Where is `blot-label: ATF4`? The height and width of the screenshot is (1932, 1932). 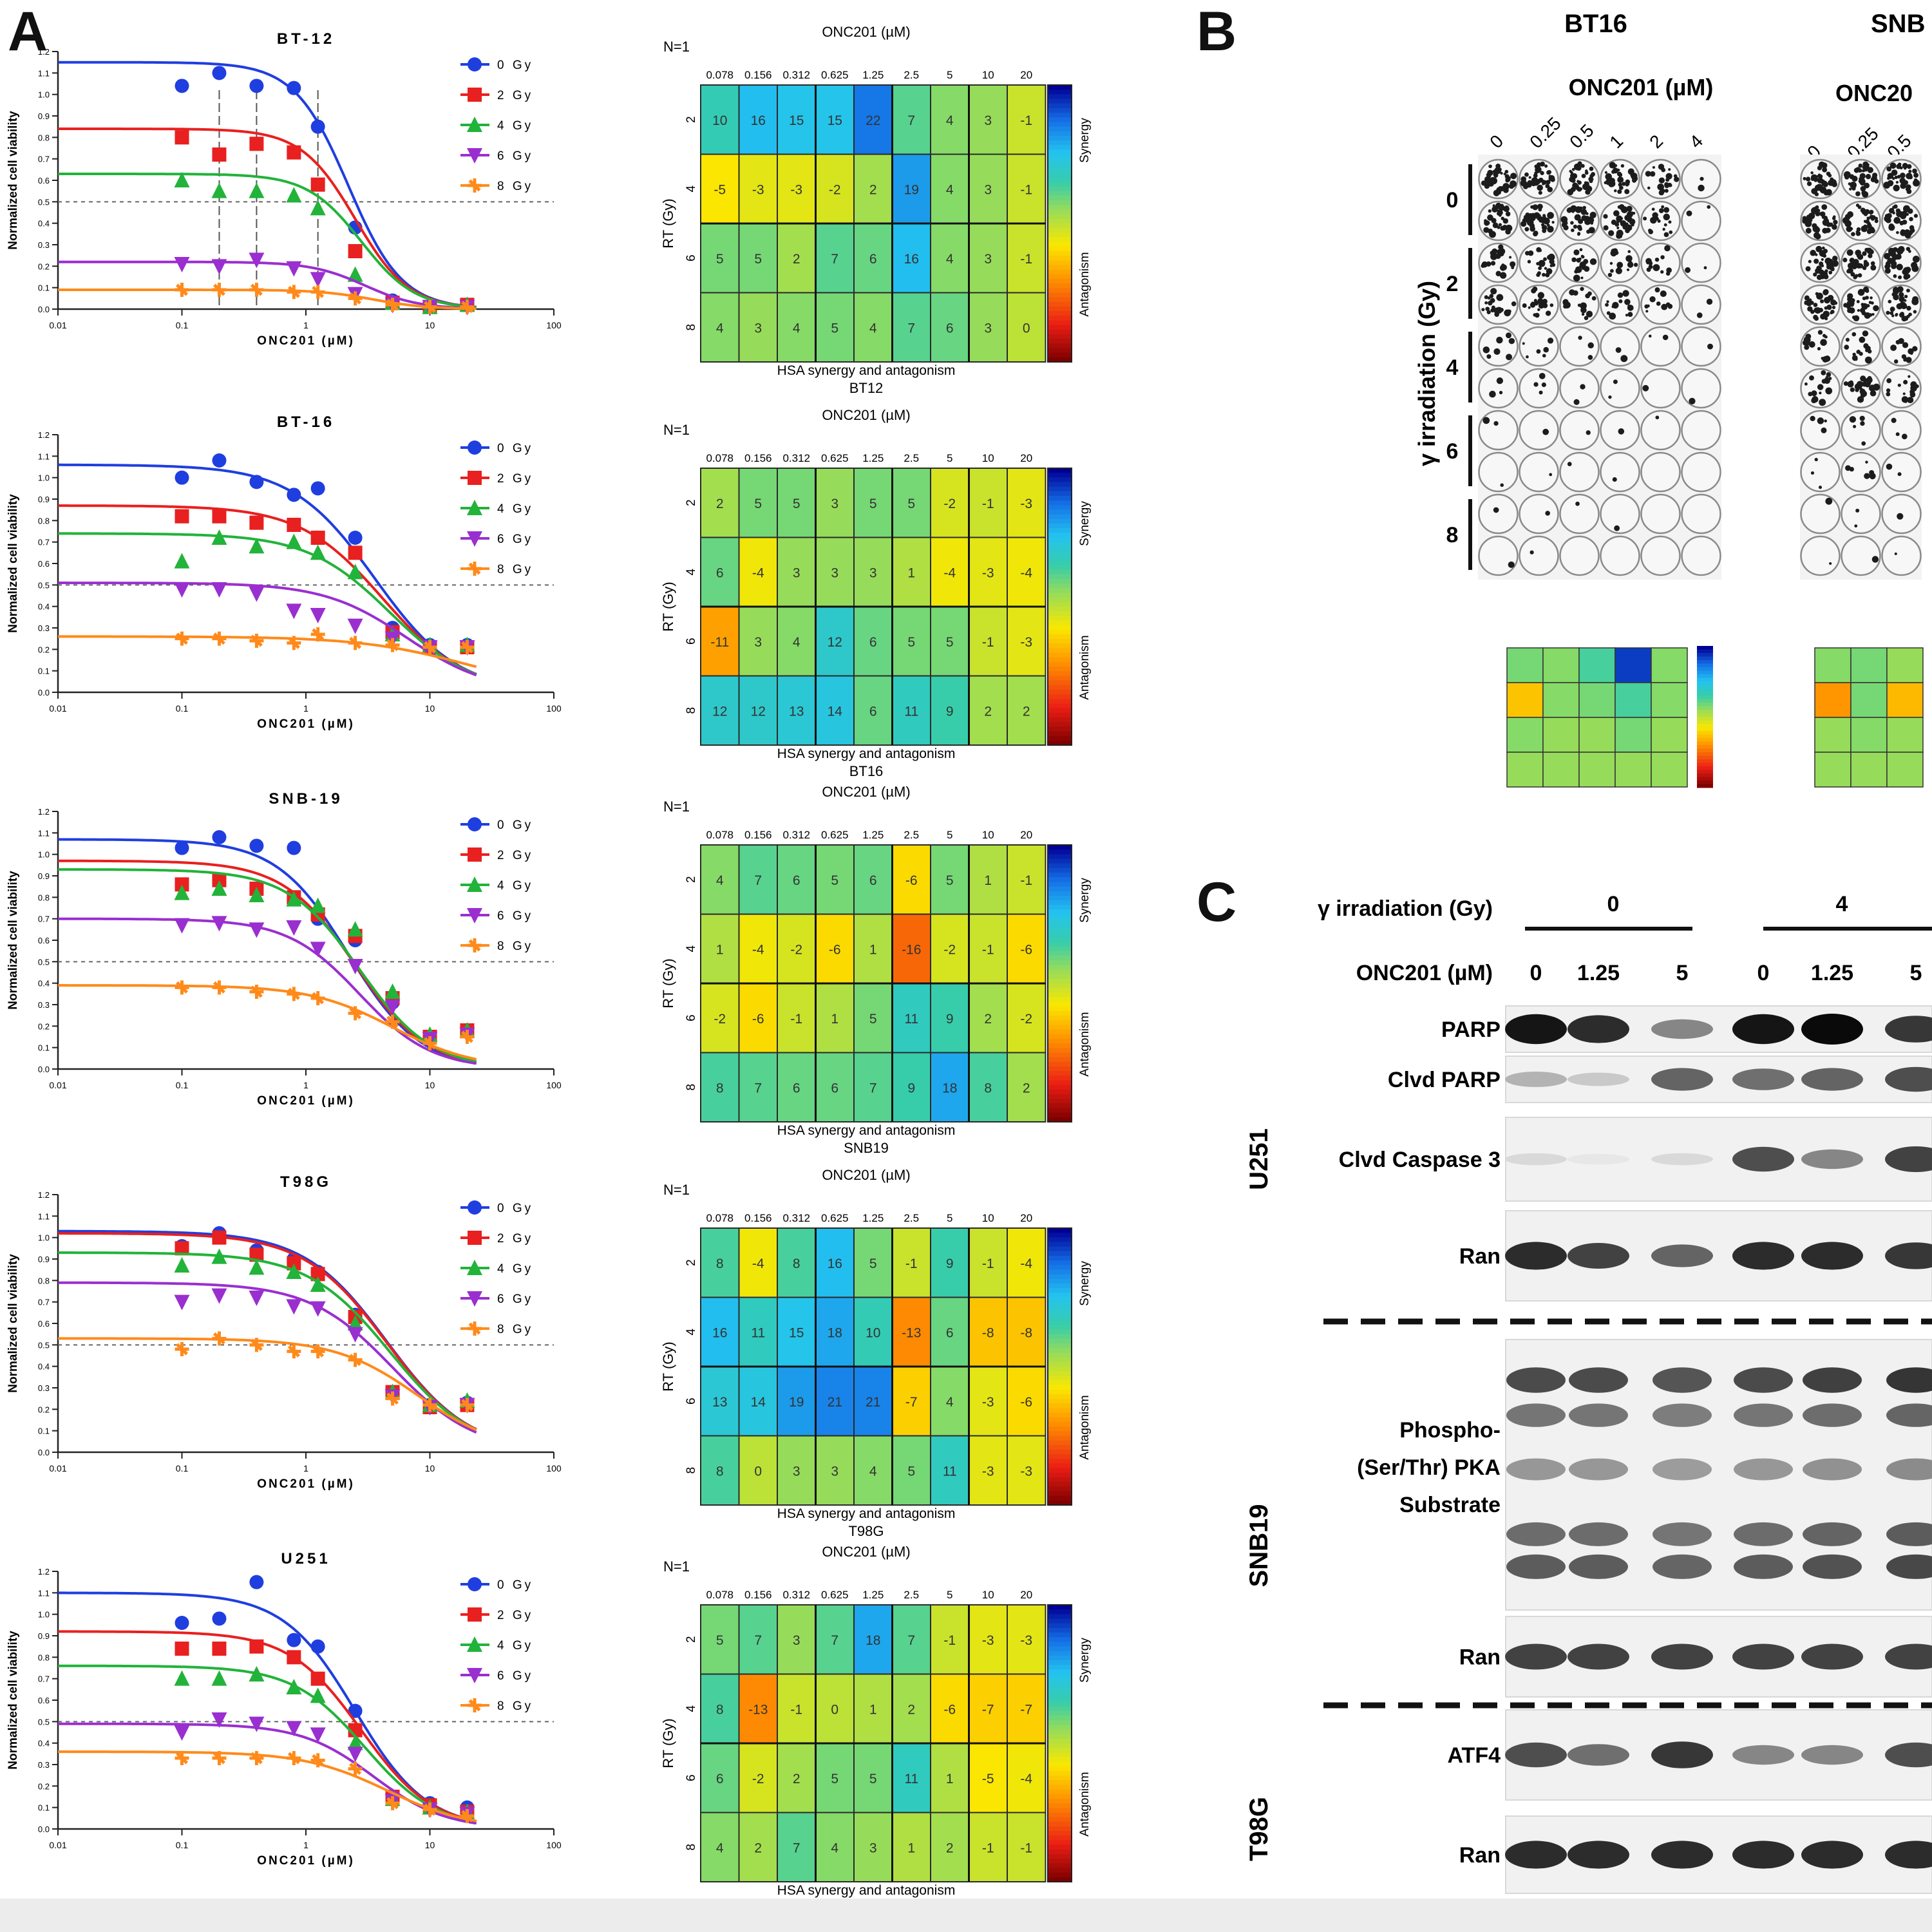
blot-label: ATF4 is located at coordinates (1475, 1756).